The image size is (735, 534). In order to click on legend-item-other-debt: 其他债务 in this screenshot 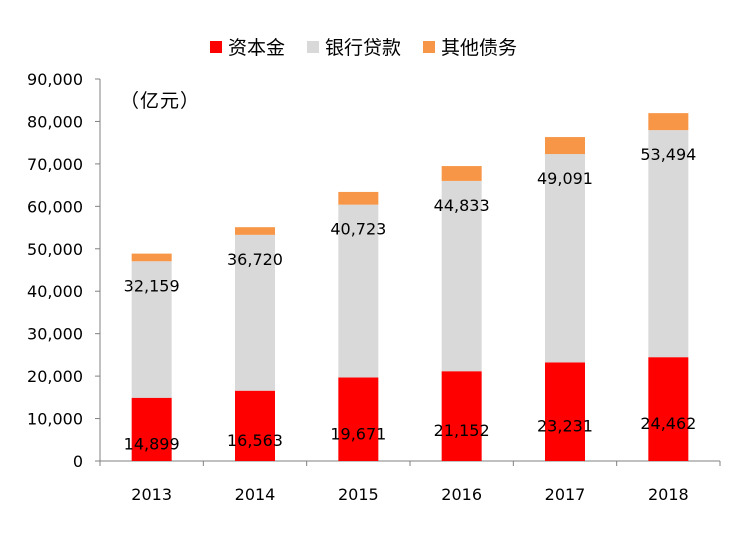, I will do `click(470, 46)`.